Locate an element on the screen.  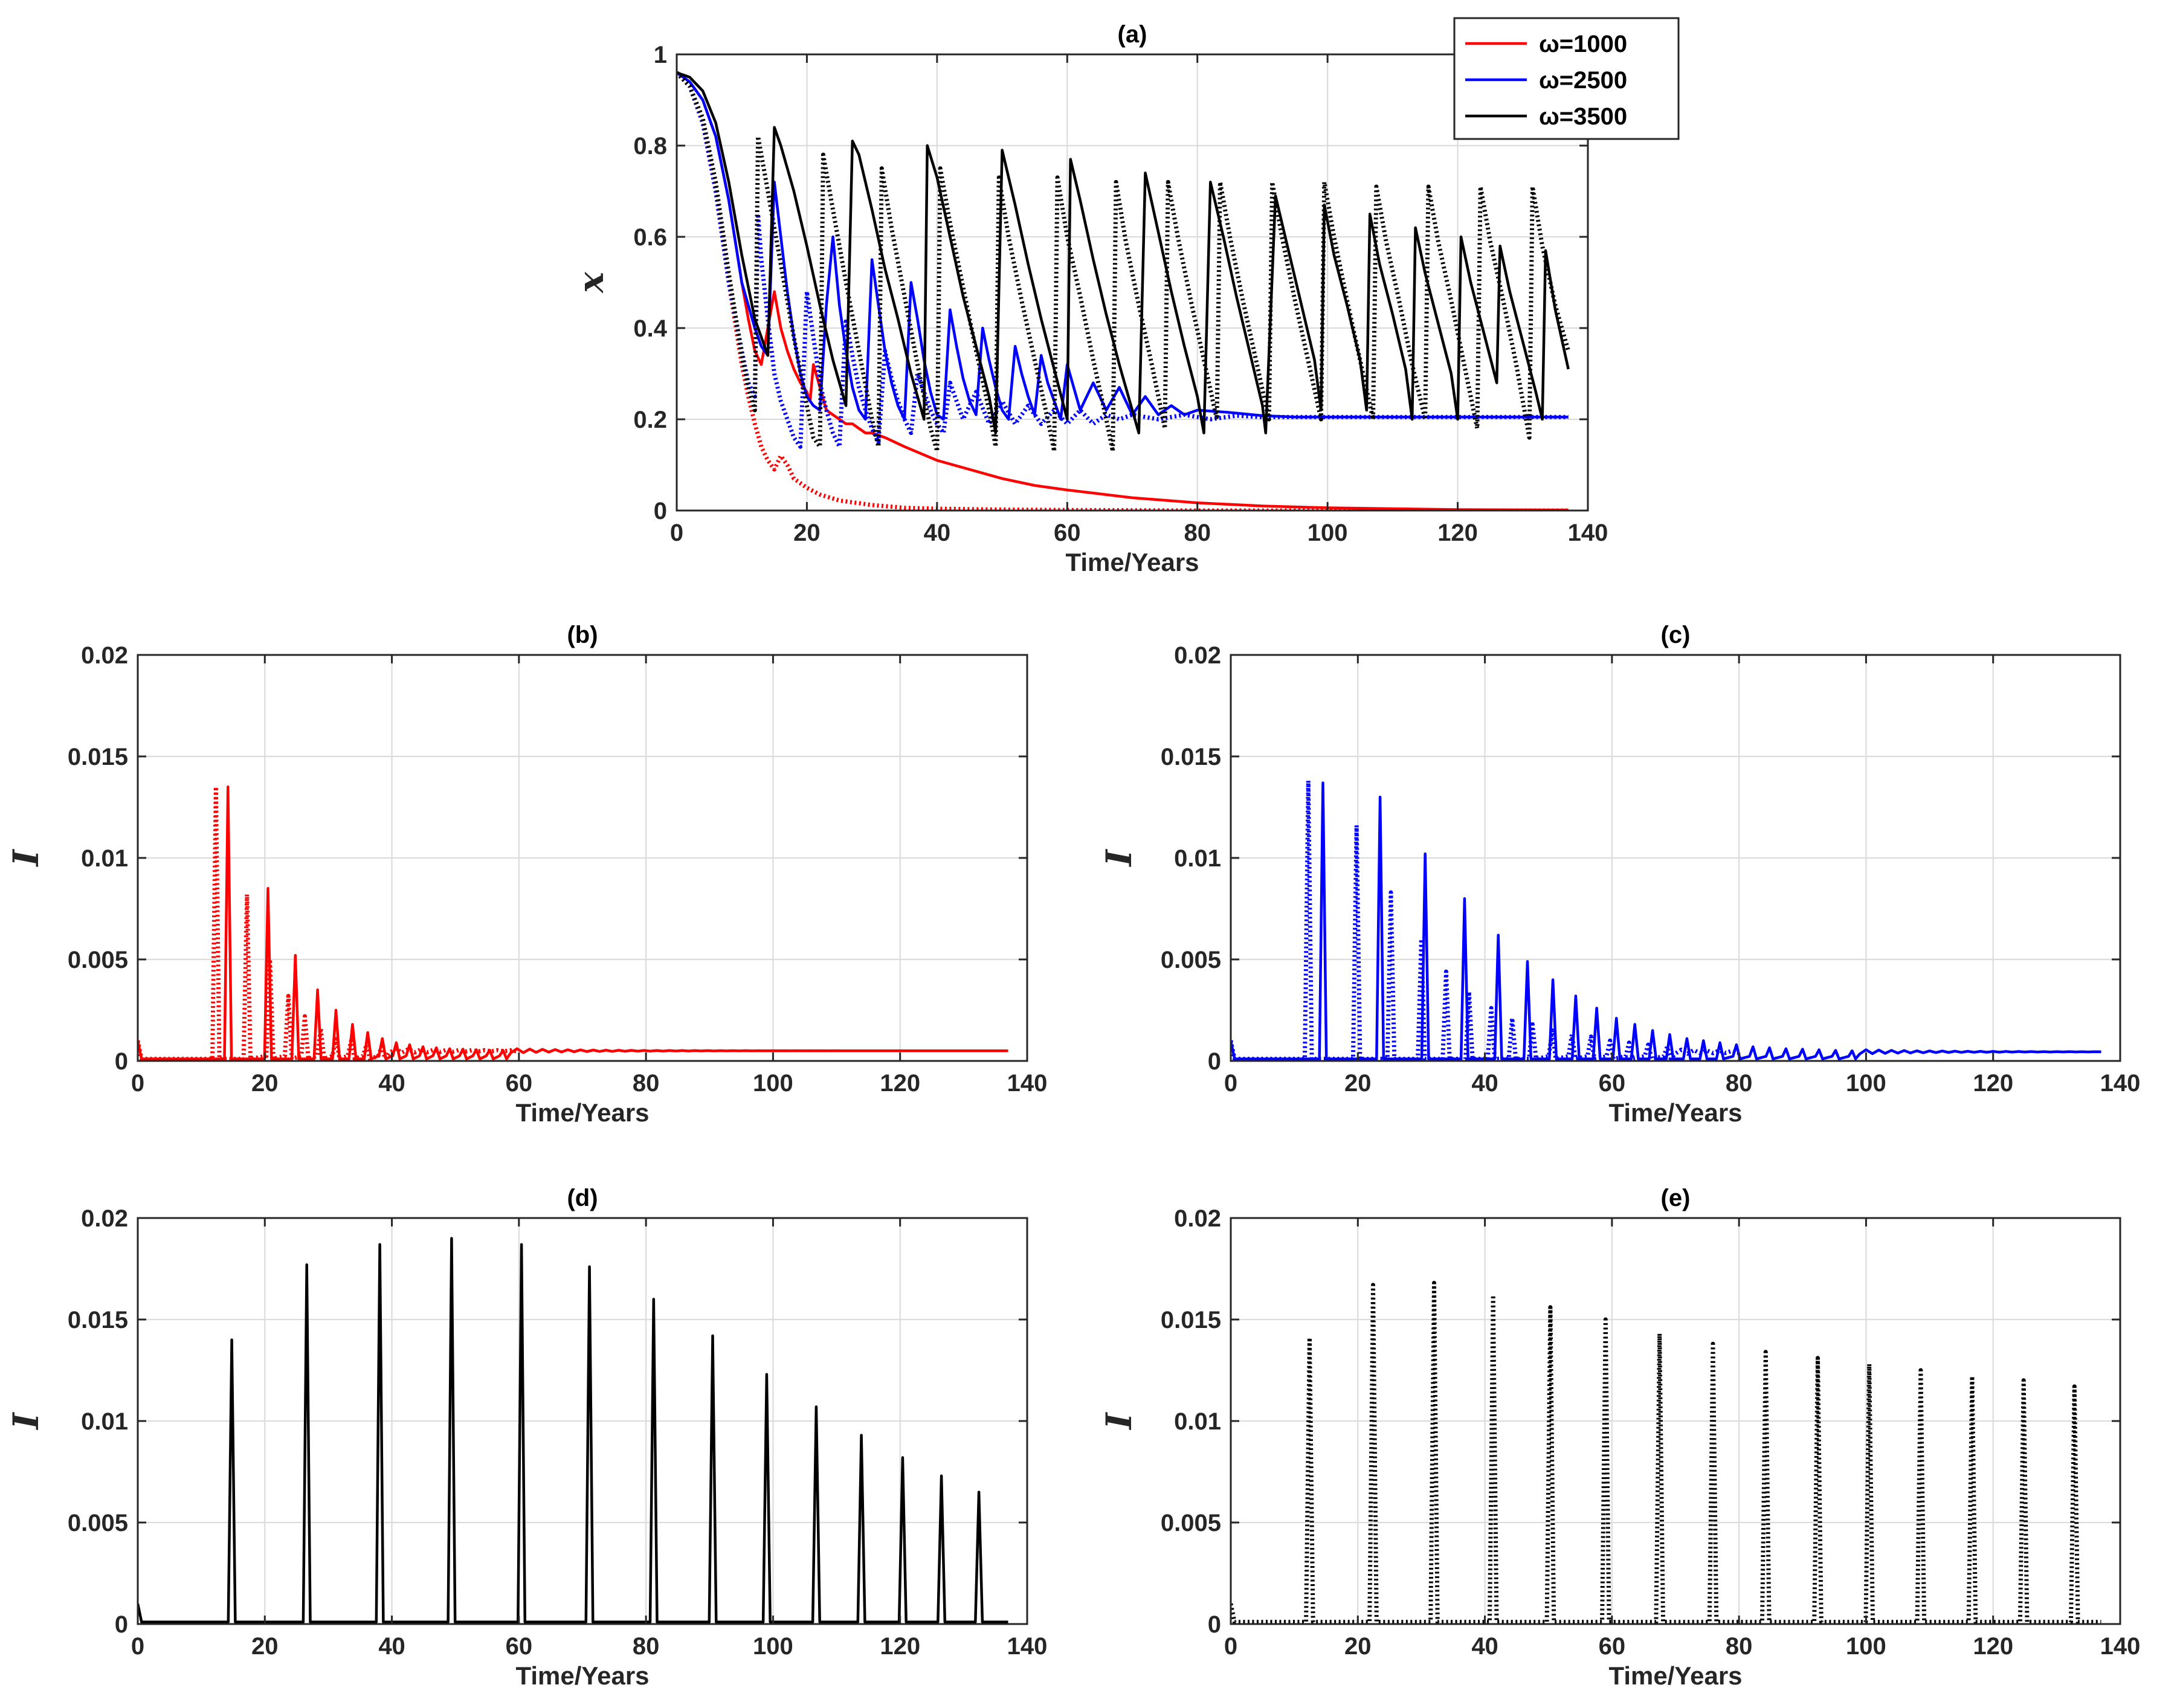
y-tick-label: 0.8 is located at coordinates (650, 146).